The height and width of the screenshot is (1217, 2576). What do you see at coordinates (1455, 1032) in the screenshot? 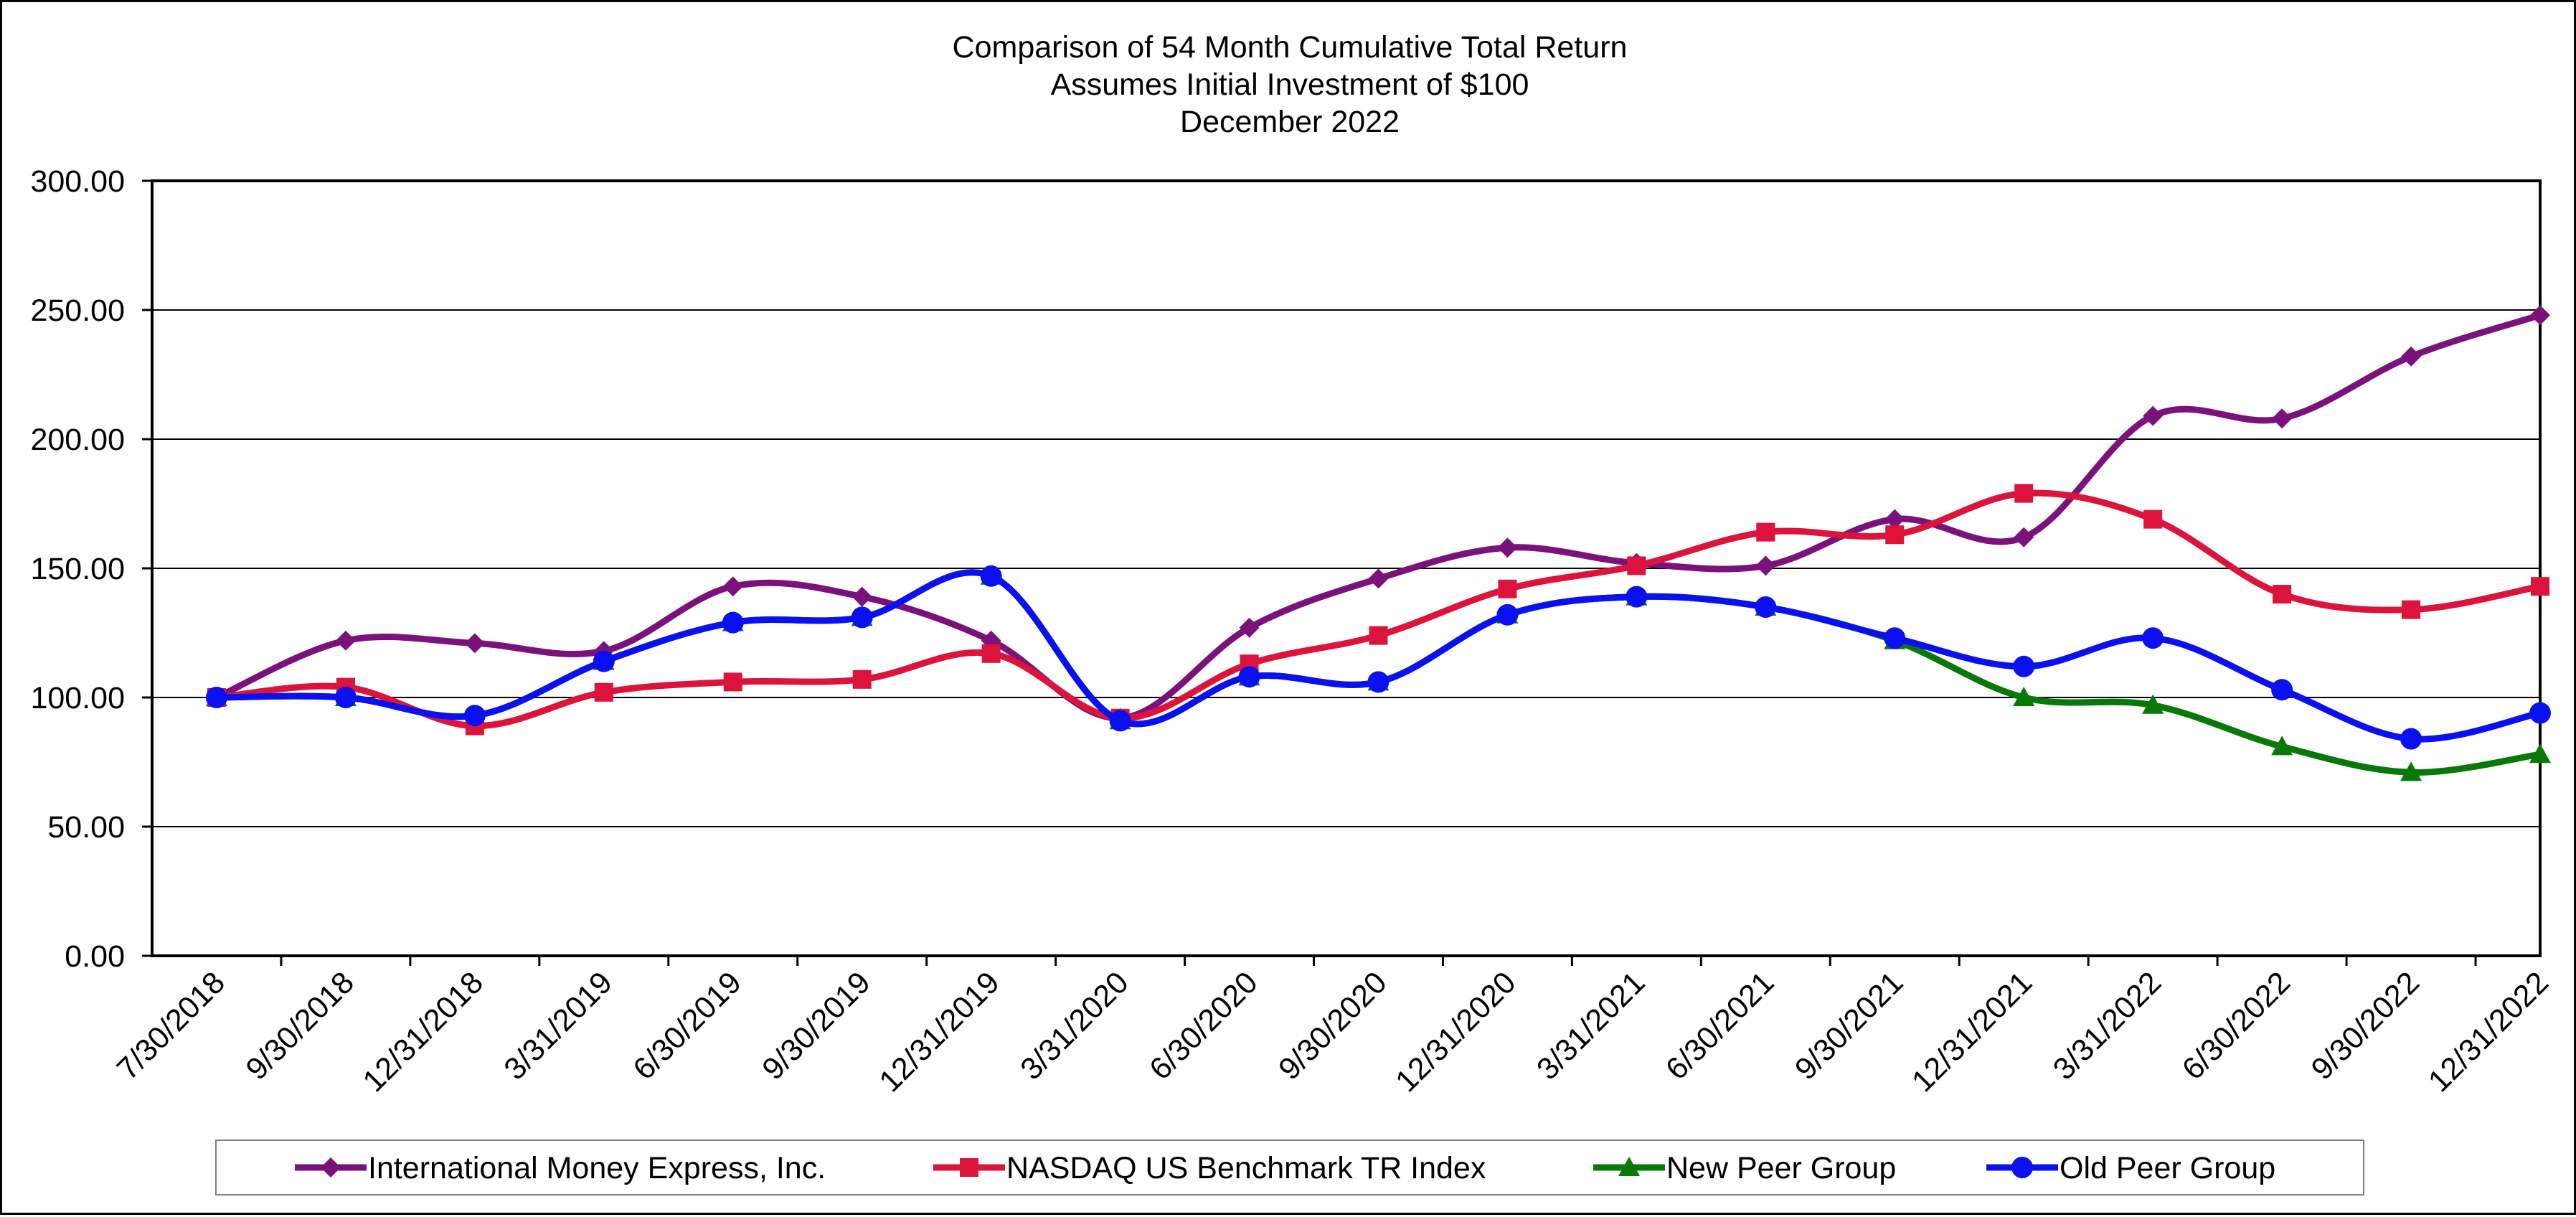
I see `x-tick-label: 12/31/2020` at bounding box center [1455, 1032].